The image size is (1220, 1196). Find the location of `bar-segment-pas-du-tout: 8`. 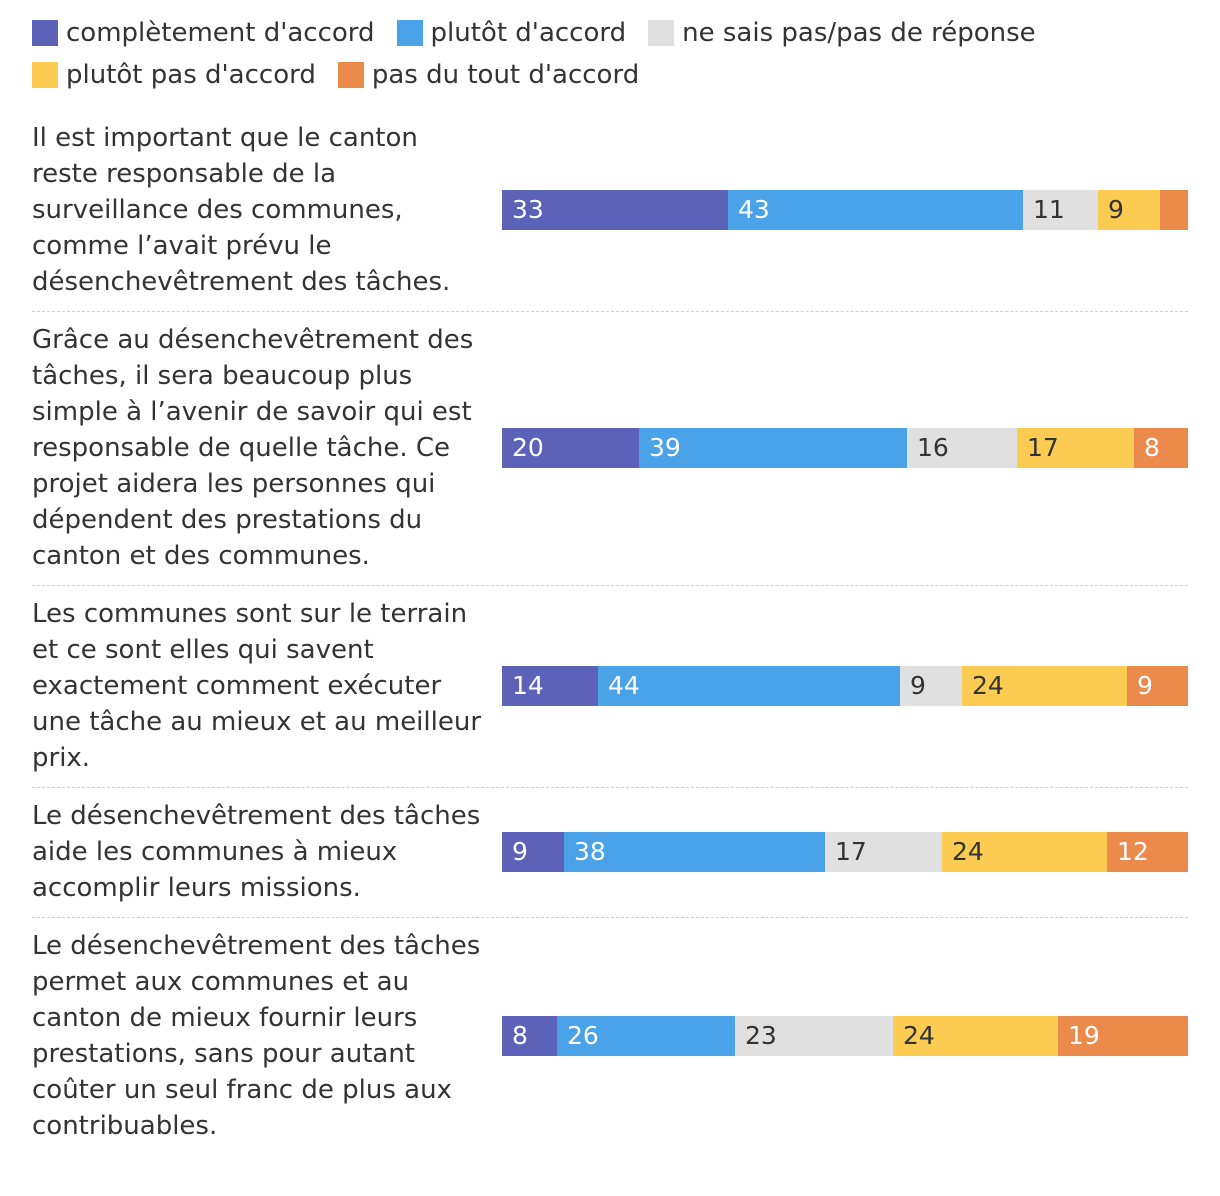

bar-segment-pas-du-tout: 8 is located at coordinates (1161, 448).